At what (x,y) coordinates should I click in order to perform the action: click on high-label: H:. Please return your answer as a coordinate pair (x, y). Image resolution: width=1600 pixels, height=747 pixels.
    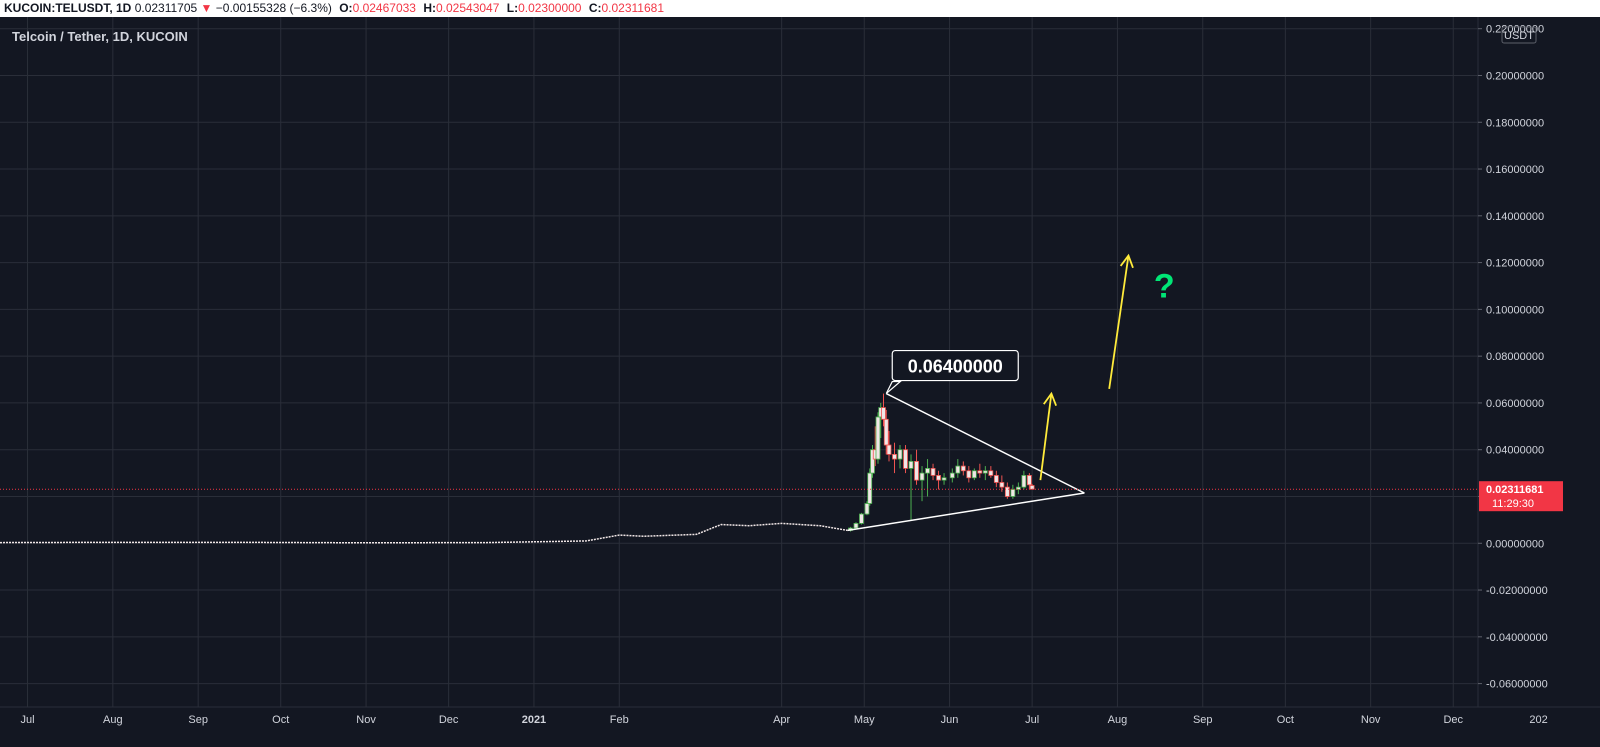
    Looking at the image, I should click on (429, 8).